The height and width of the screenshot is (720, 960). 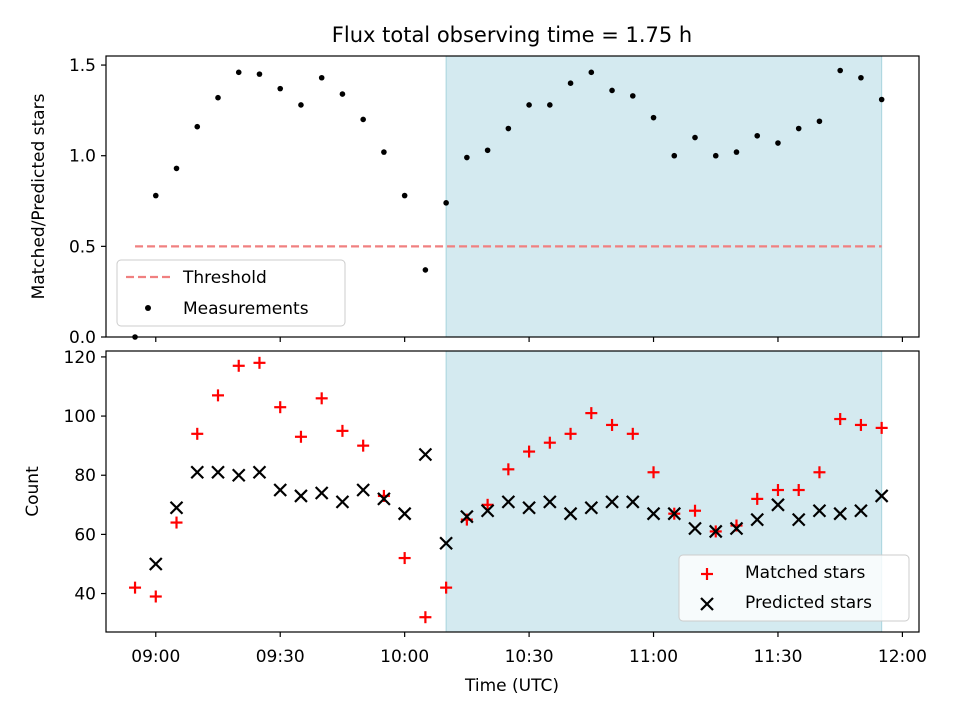 I want to click on x-axis-label: Time (UTC), so click(x=511, y=686).